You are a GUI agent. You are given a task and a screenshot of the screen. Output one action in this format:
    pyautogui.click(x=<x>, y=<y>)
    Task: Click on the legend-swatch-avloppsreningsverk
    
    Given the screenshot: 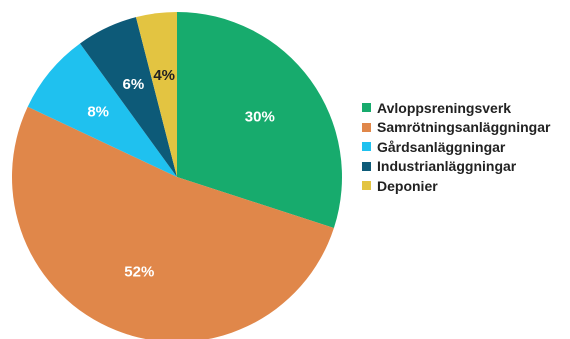 What is the action you would take?
    pyautogui.click(x=366, y=108)
    